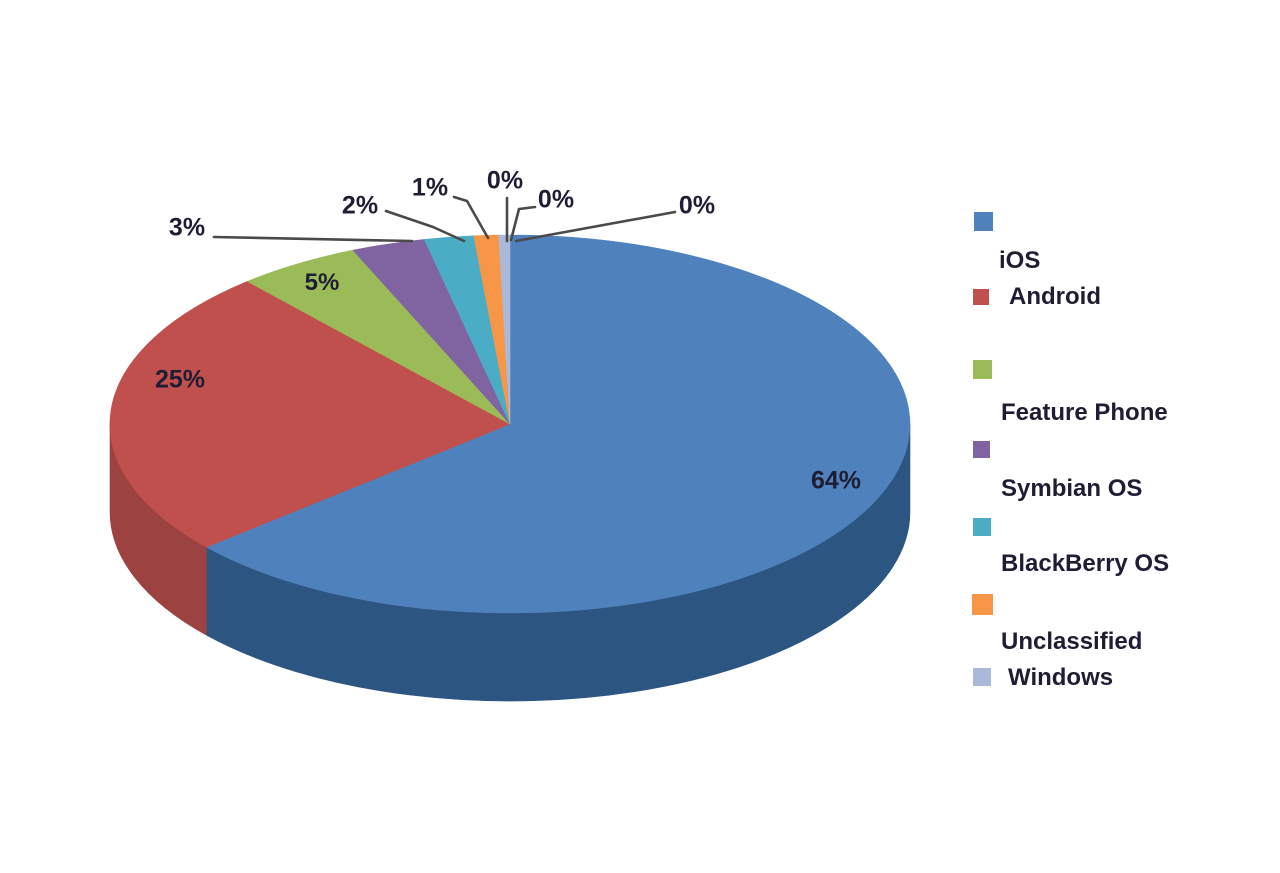 This screenshot has width=1280, height=873. Describe the element at coordinates (836, 480) in the screenshot. I see `data-label-ios: 64%` at that location.